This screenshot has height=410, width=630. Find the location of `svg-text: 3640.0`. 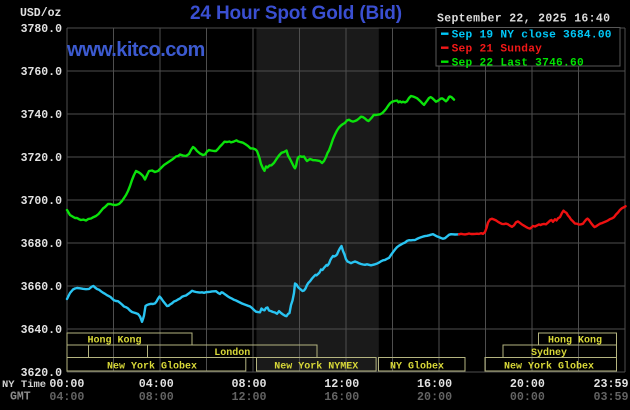

svg-text: 3640.0 is located at coordinates (42, 330).